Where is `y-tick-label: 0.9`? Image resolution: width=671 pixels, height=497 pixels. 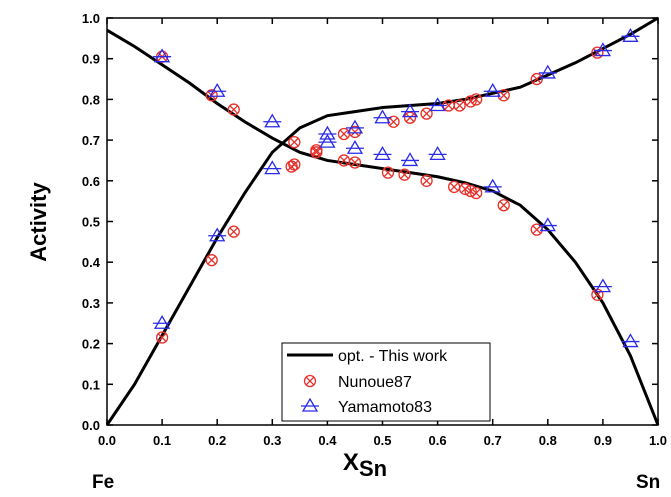
y-tick-label: 0.9 is located at coordinates (91, 59).